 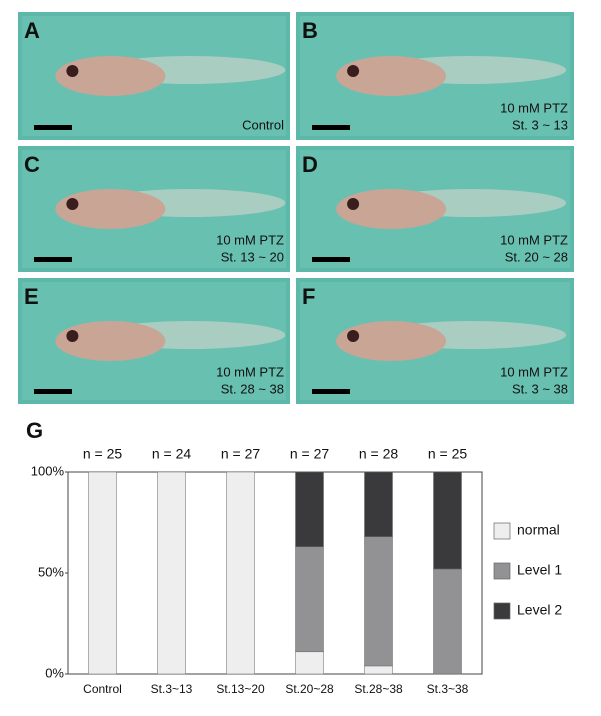 I want to click on panel-letter: D, so click(x=310, y=164).